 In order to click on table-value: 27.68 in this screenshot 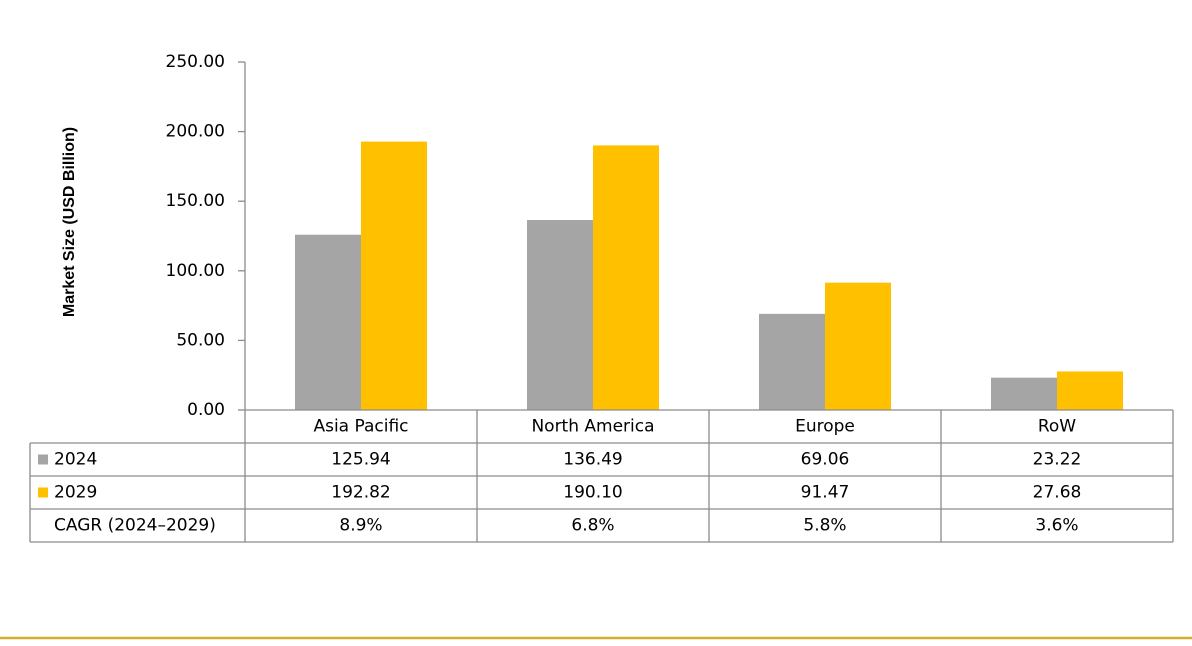, I will do `click(1057, 493)`.